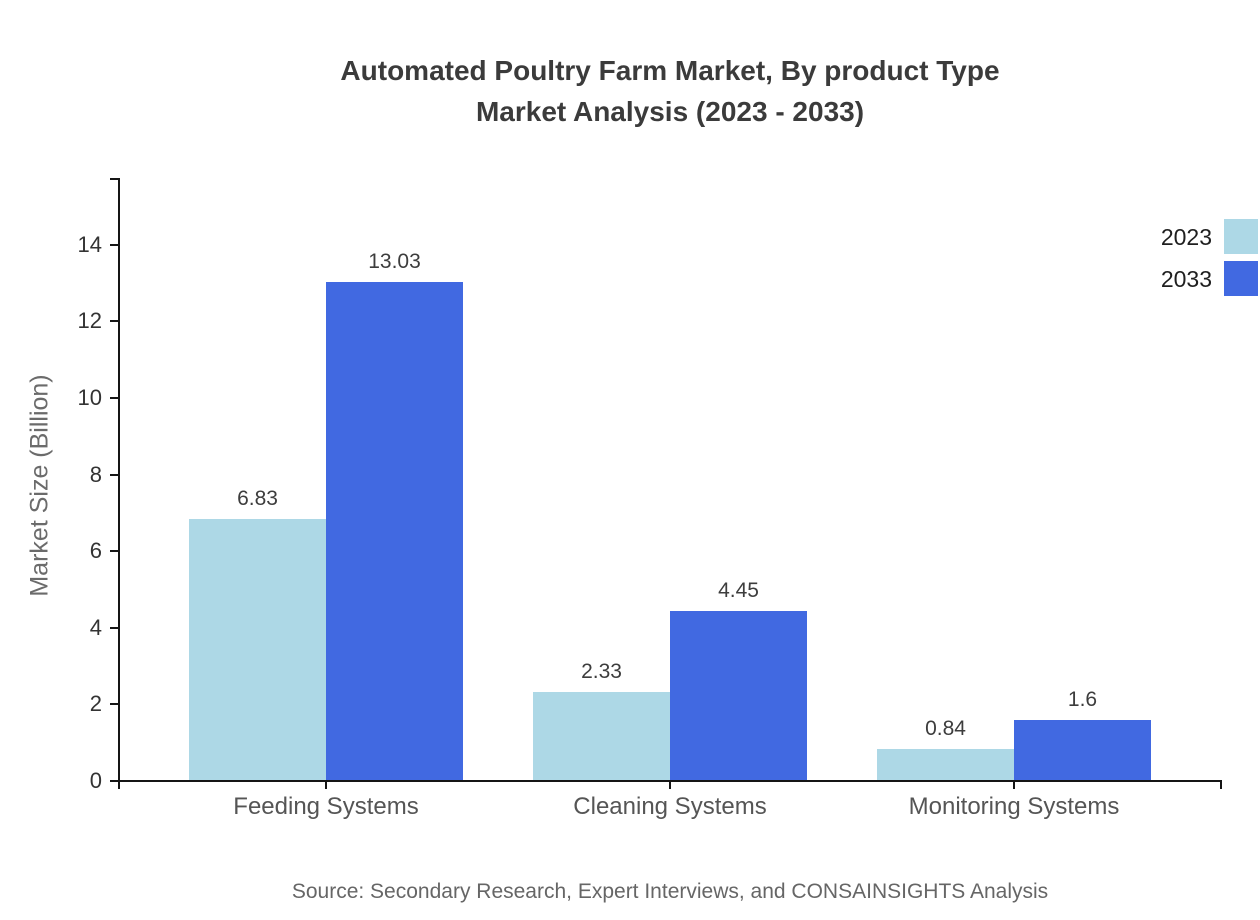  I want to click on bar-2023-cleaning-systems, so click(601, 736).